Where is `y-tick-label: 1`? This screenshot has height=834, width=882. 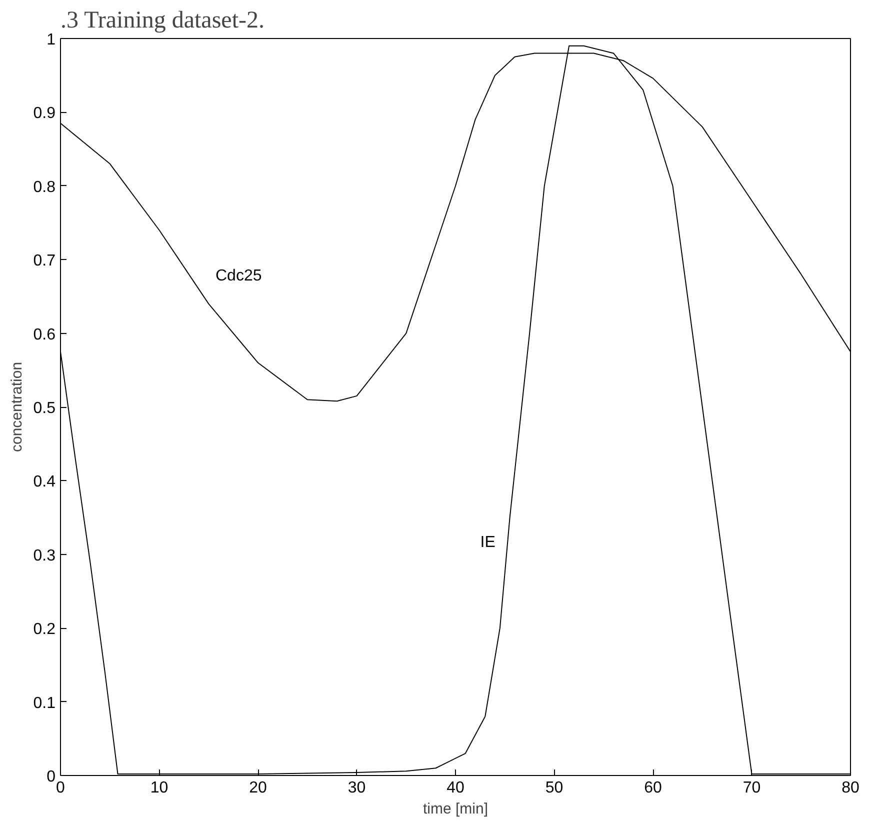
y-tick-label: 1 is located at coordinates (51, 40).